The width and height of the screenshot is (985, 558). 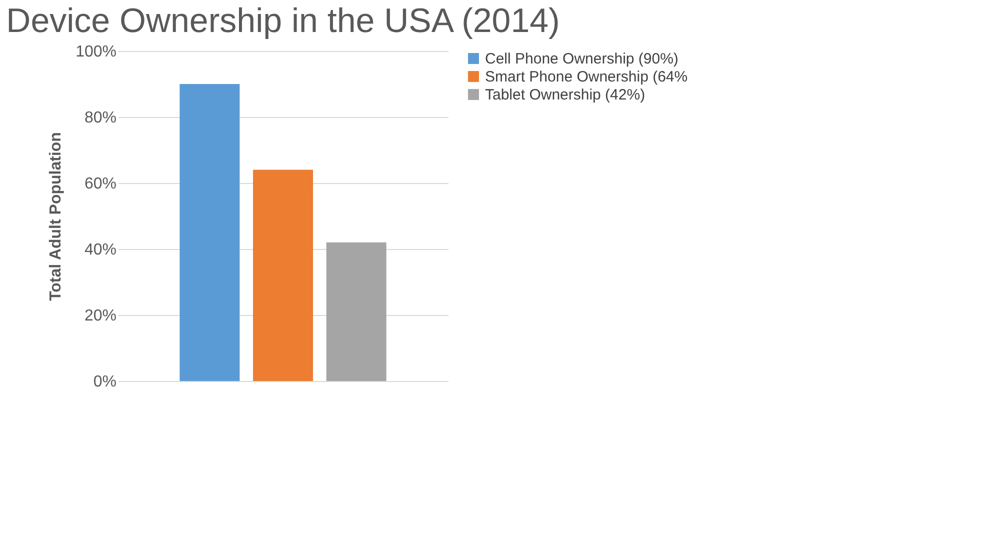 I want to click on y-axis-title: Total Adult Population, so click(x=56, y=216).